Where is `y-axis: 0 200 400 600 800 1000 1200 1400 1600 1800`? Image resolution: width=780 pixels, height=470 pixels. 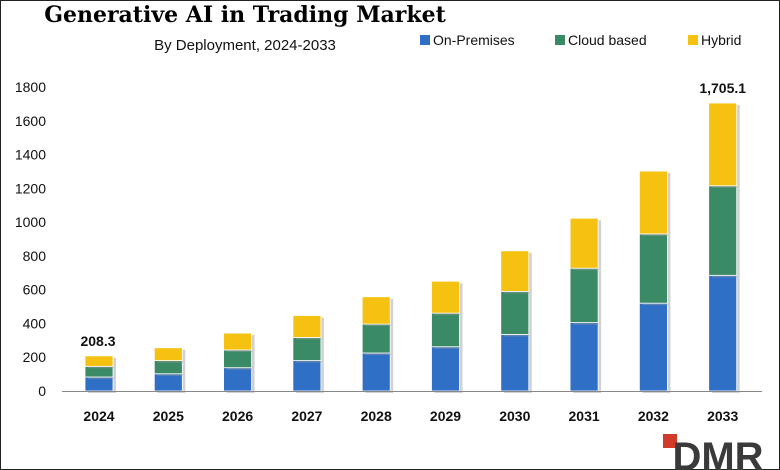
y-axis: 0 200 400 600 800 1000 1200 1400 1600 1800 is located at coordinates (30, 239).